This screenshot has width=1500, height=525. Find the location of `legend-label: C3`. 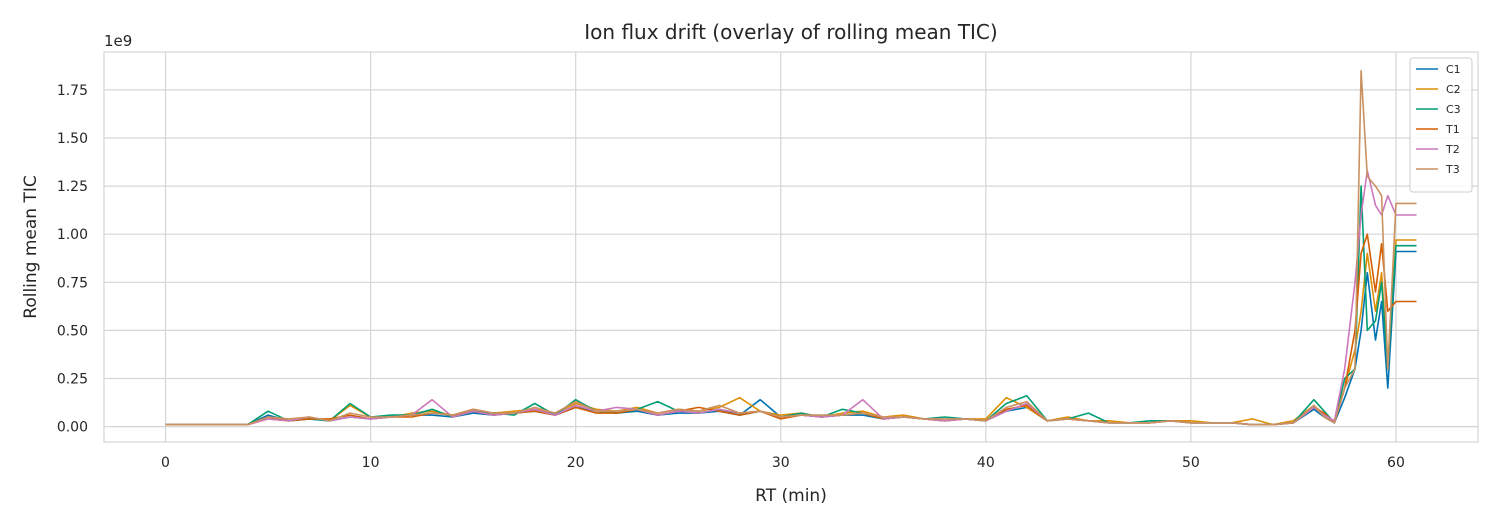

legend-label: C3 is located at coordinates (1453, 109).